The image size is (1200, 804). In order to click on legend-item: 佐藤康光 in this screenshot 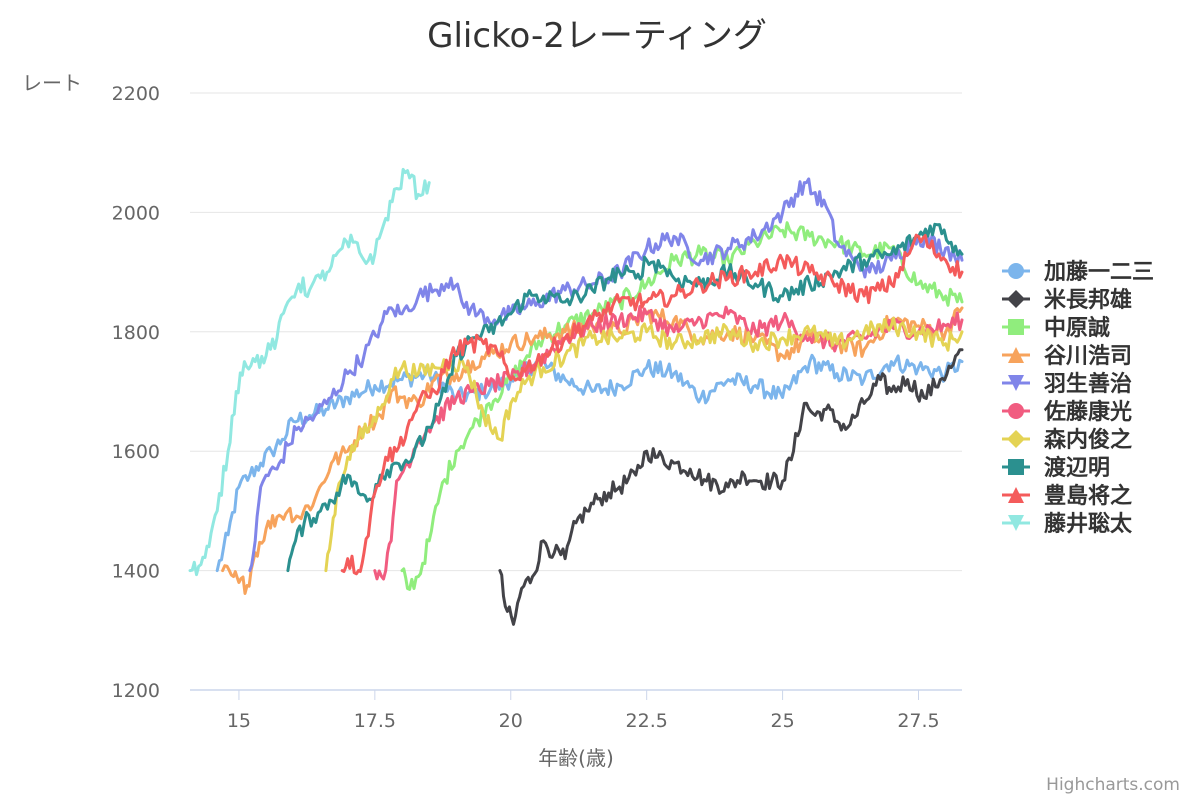, I will do `click(1067, 412)`.